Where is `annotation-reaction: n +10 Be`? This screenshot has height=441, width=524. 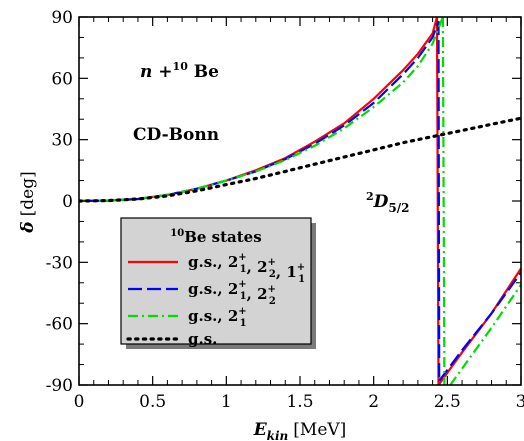 annotation-reaction: n +10 Be is located at coordinates (179, 71).